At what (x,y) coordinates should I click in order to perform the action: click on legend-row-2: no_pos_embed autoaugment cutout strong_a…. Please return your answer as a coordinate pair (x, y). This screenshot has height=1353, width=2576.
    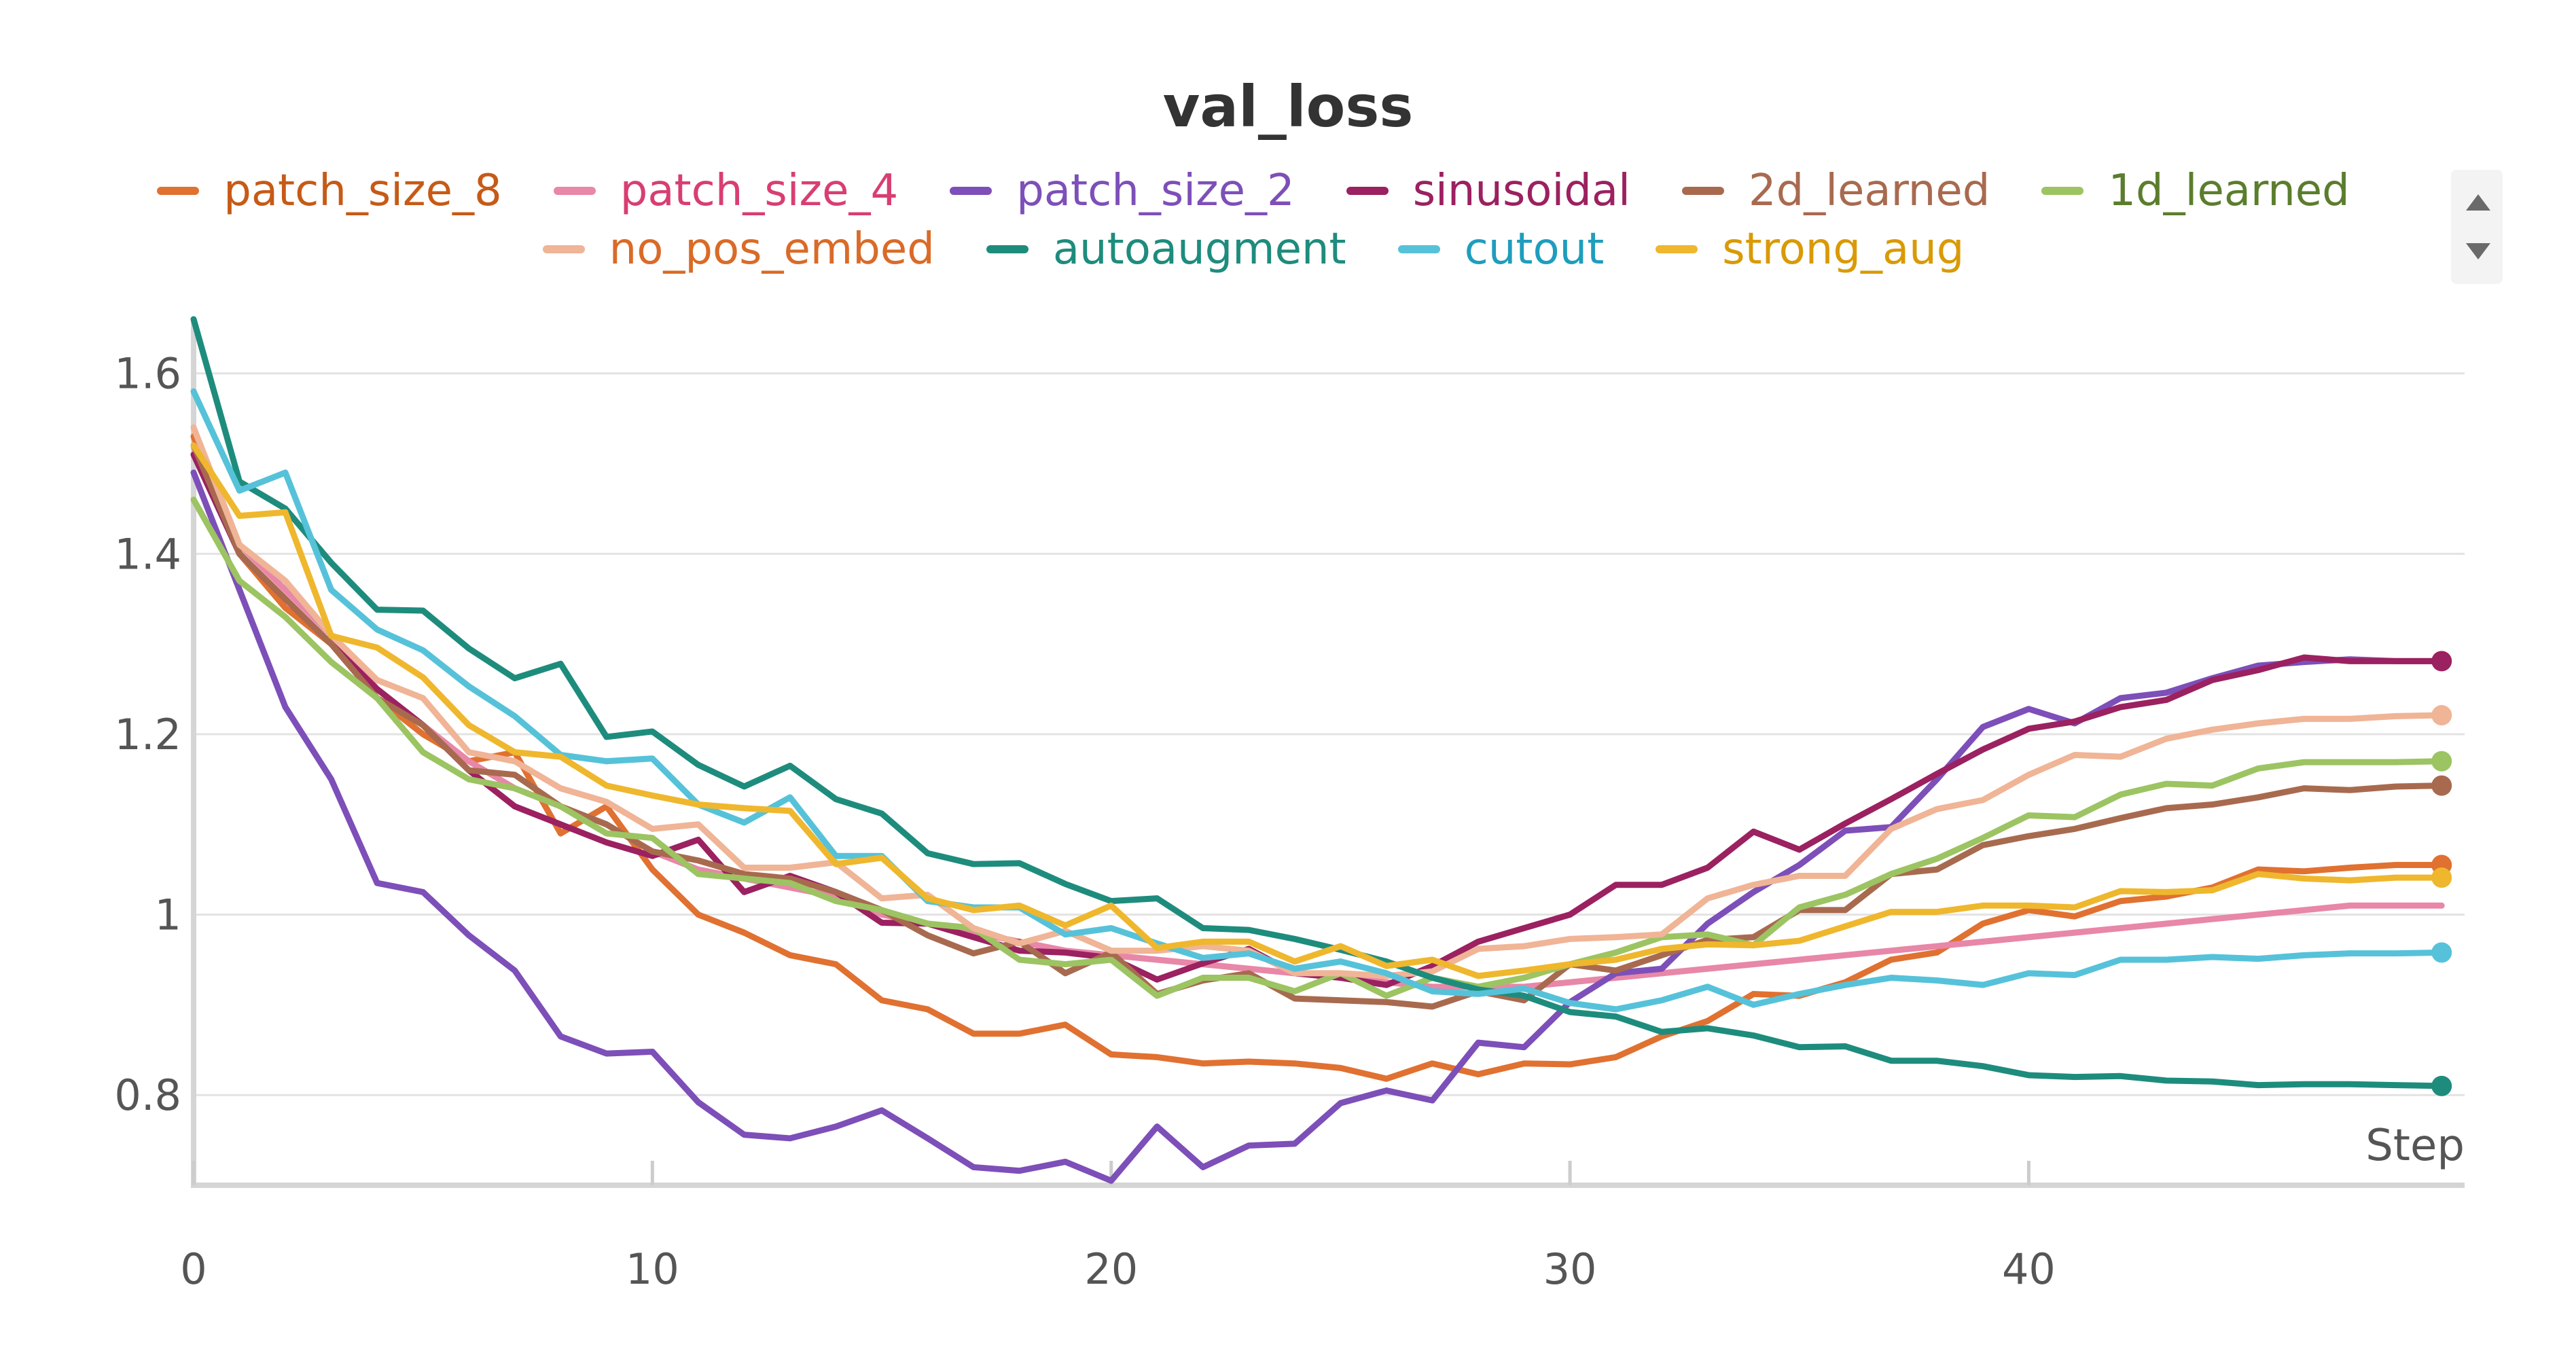
    Looking at the image, I should click on (1253, 249).